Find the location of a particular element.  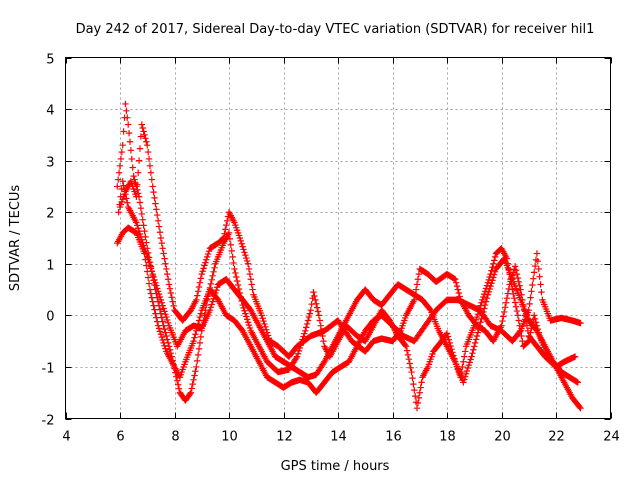

y-tick-label: 2 is located at coordinates (50, 214).